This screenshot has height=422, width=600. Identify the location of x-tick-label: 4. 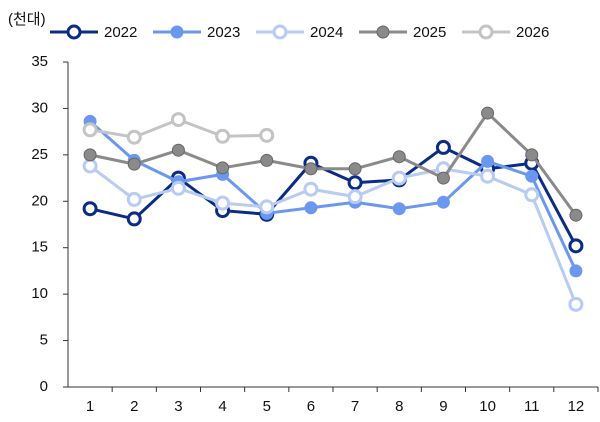
(222, 406).